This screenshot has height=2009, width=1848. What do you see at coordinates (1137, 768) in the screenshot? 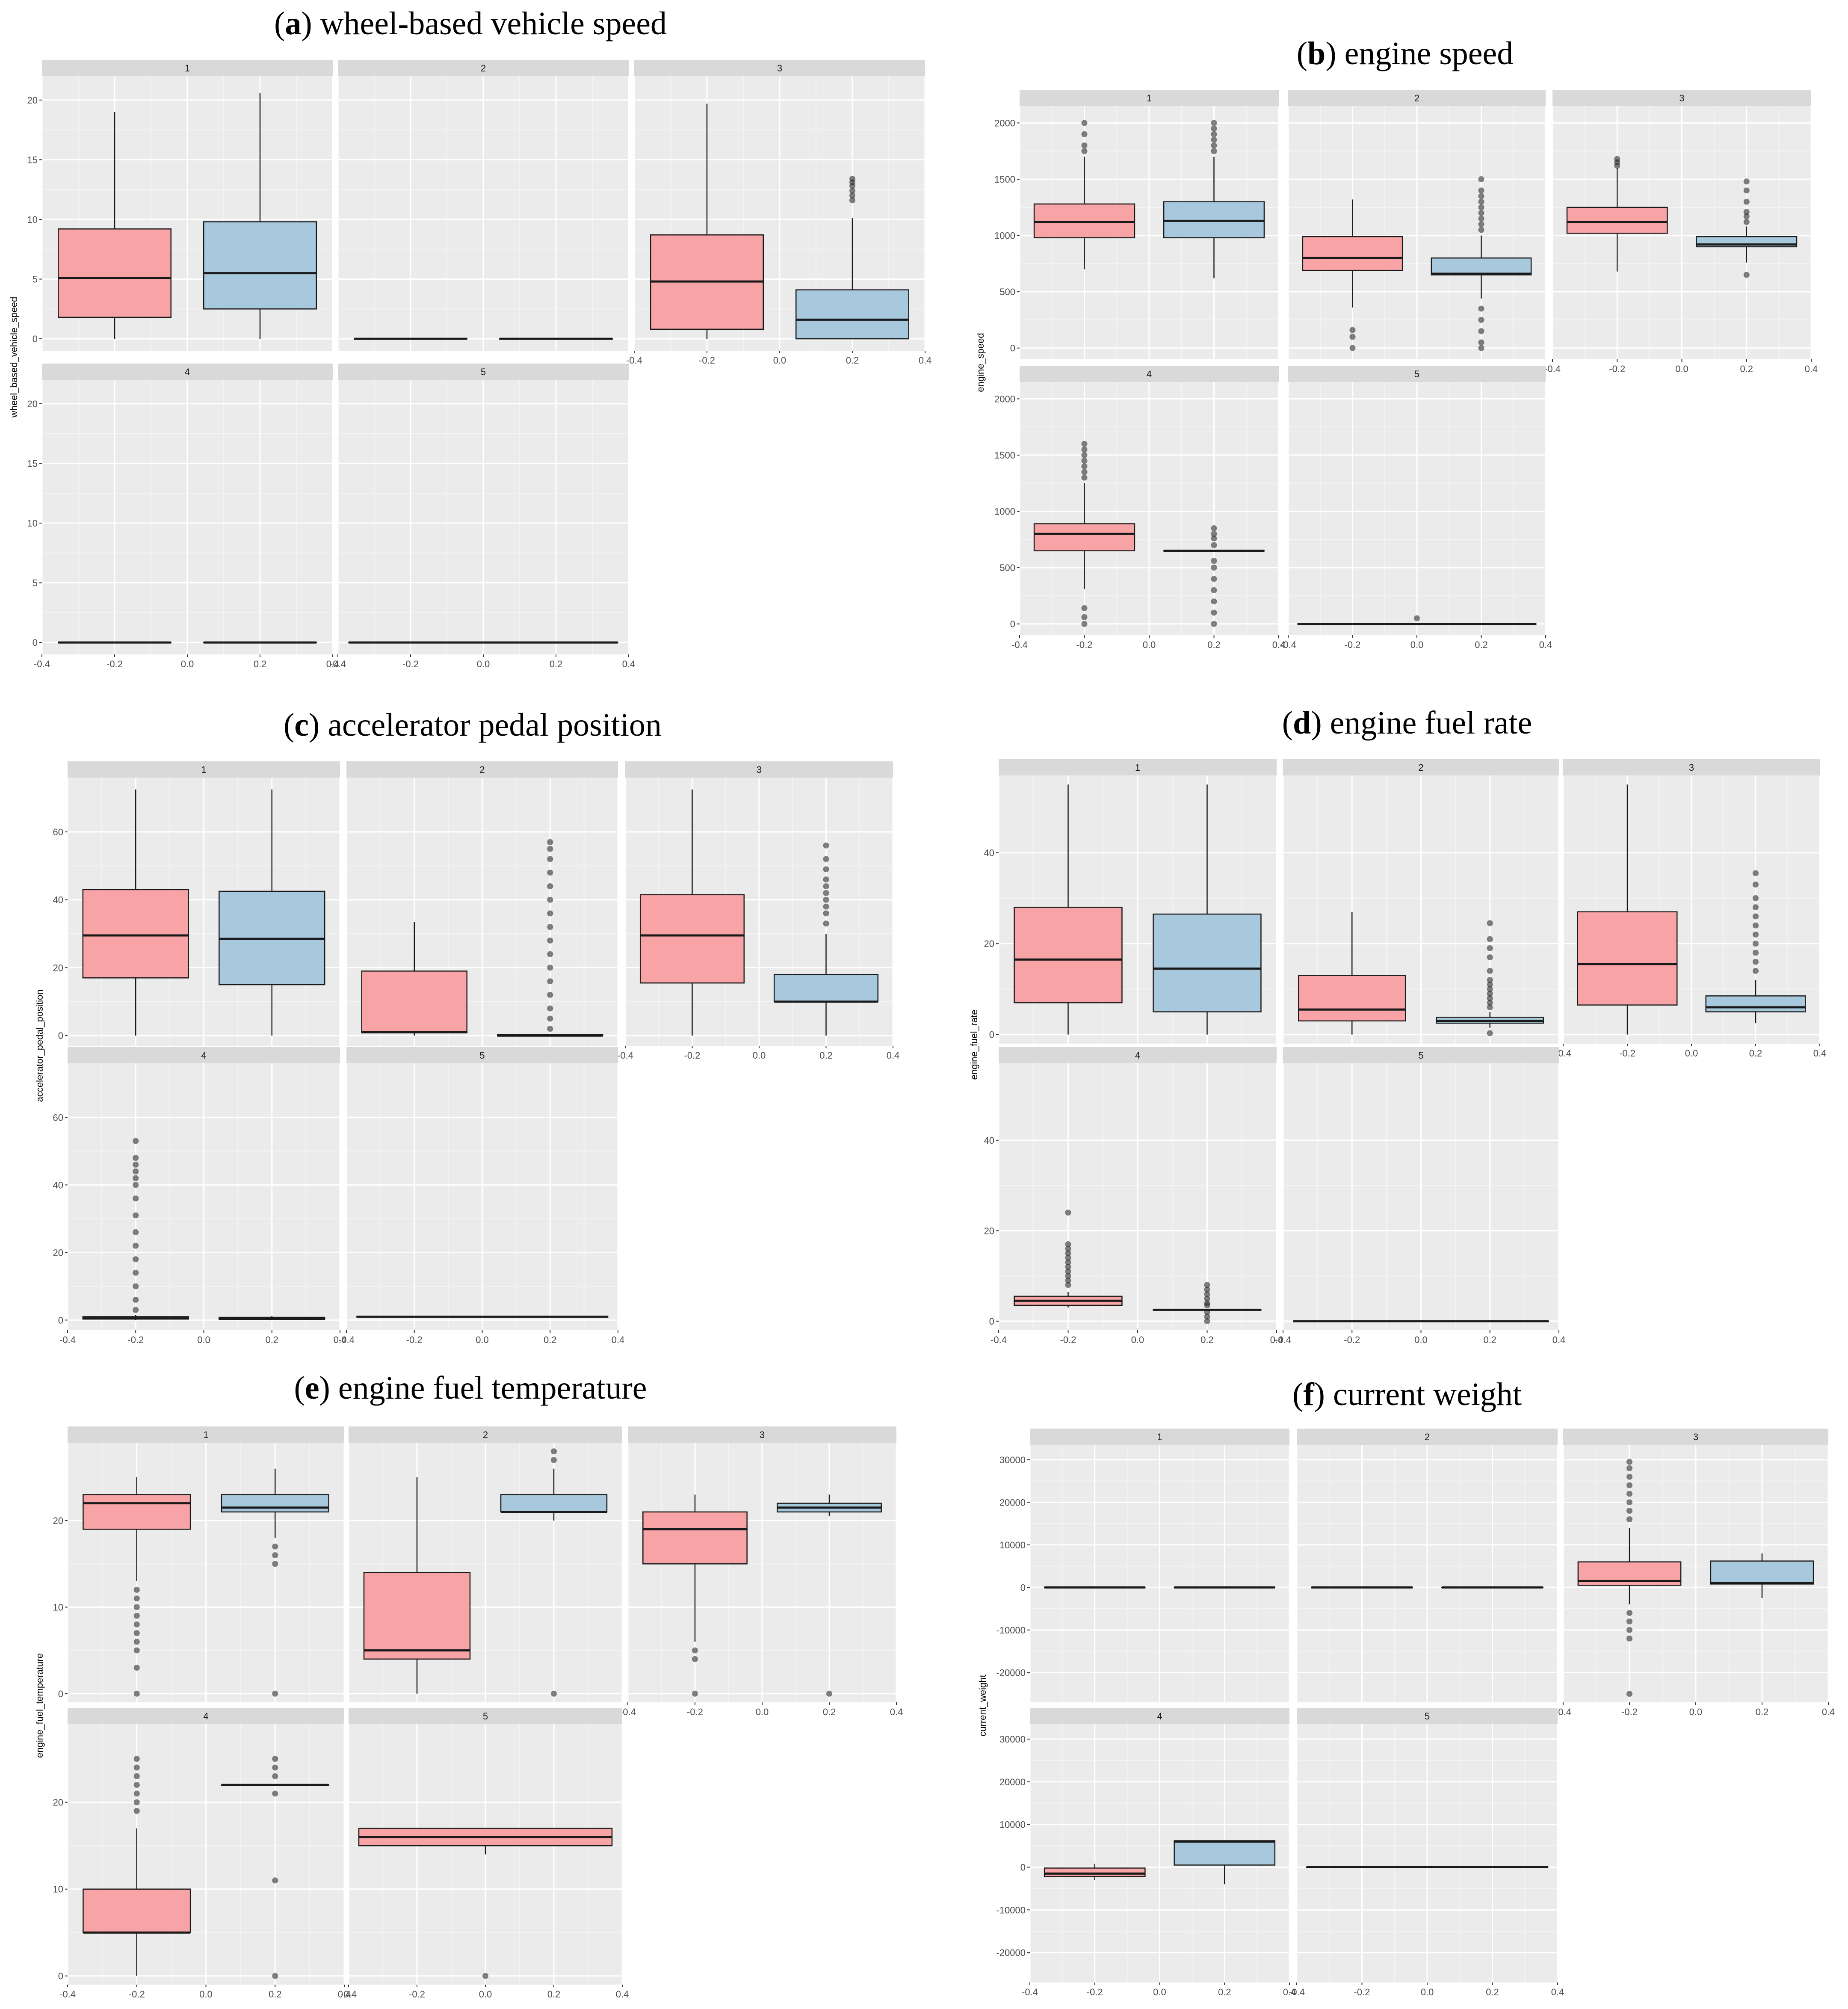
I see `facet-label: 1` at bounding box center [1137, 768].